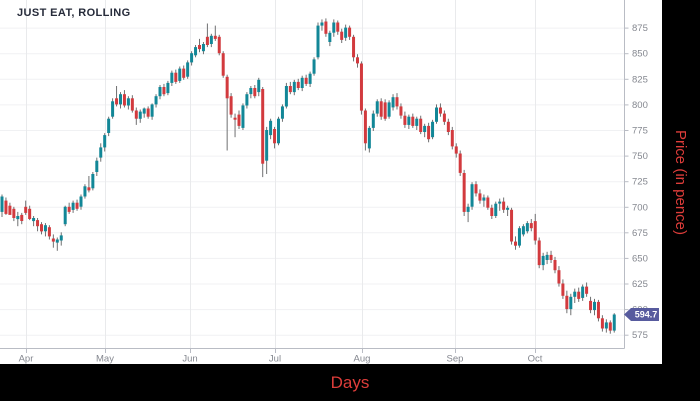 The height and width of the screenshot is (401, 700). I want to click on svg-text: Jun, so click(189, 359).